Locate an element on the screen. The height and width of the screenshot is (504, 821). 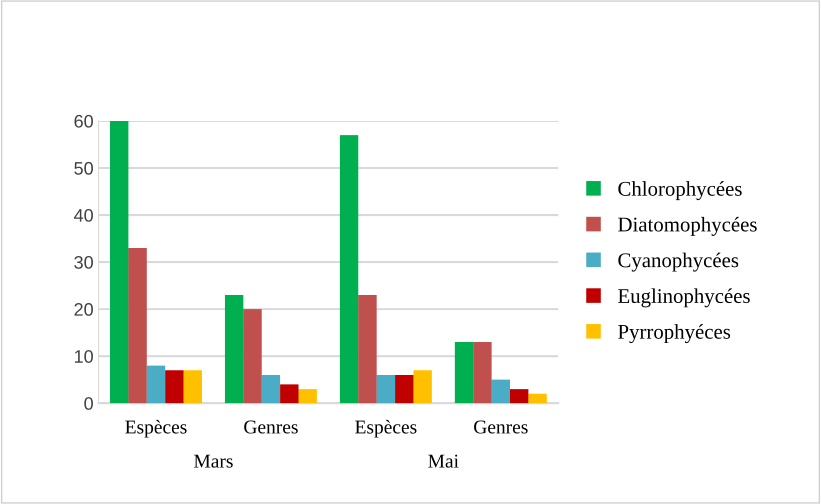
y-tick-label: 40 is located at coordinates (83, 215).